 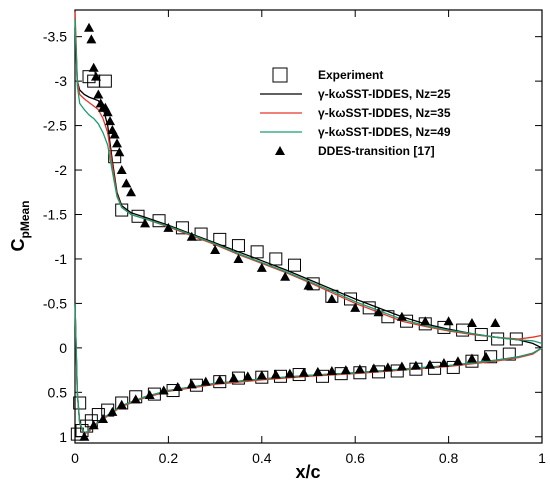 What do you see at coordinates (376, 151) in the screenshot?
I see `legend-label: DDES-transition [17]` at bounding box center [376, 151].